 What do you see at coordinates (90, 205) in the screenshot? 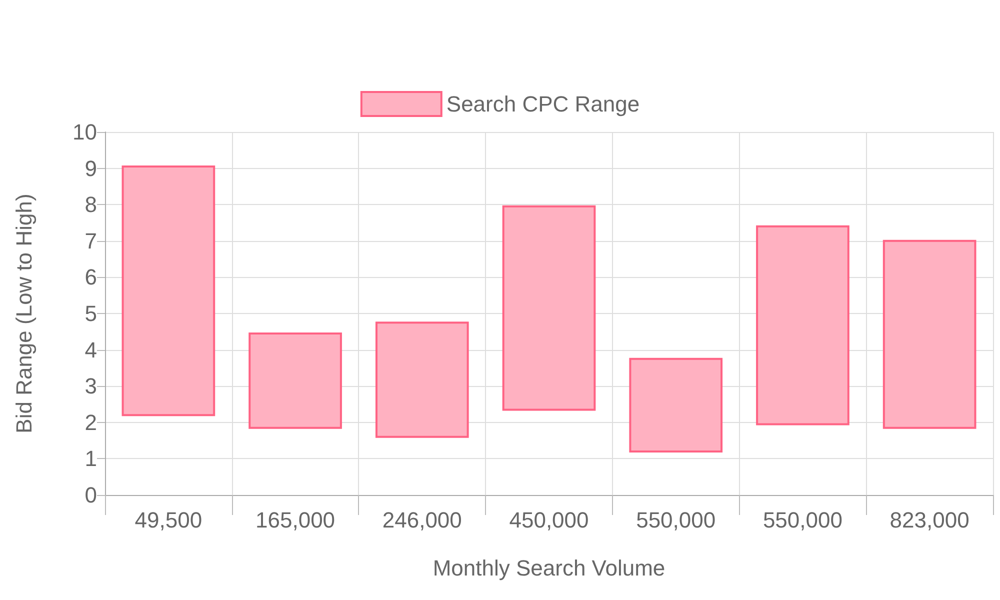
I see `y-tick-label: 8` at bounding box center [90, 205].